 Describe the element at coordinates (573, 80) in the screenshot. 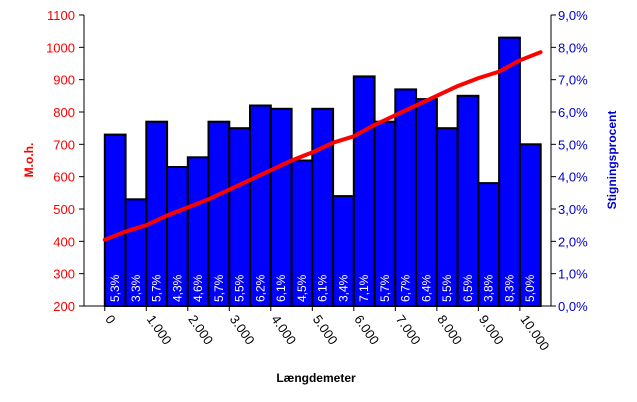

I see `y-right-tick-label: 7,0%` at that location.